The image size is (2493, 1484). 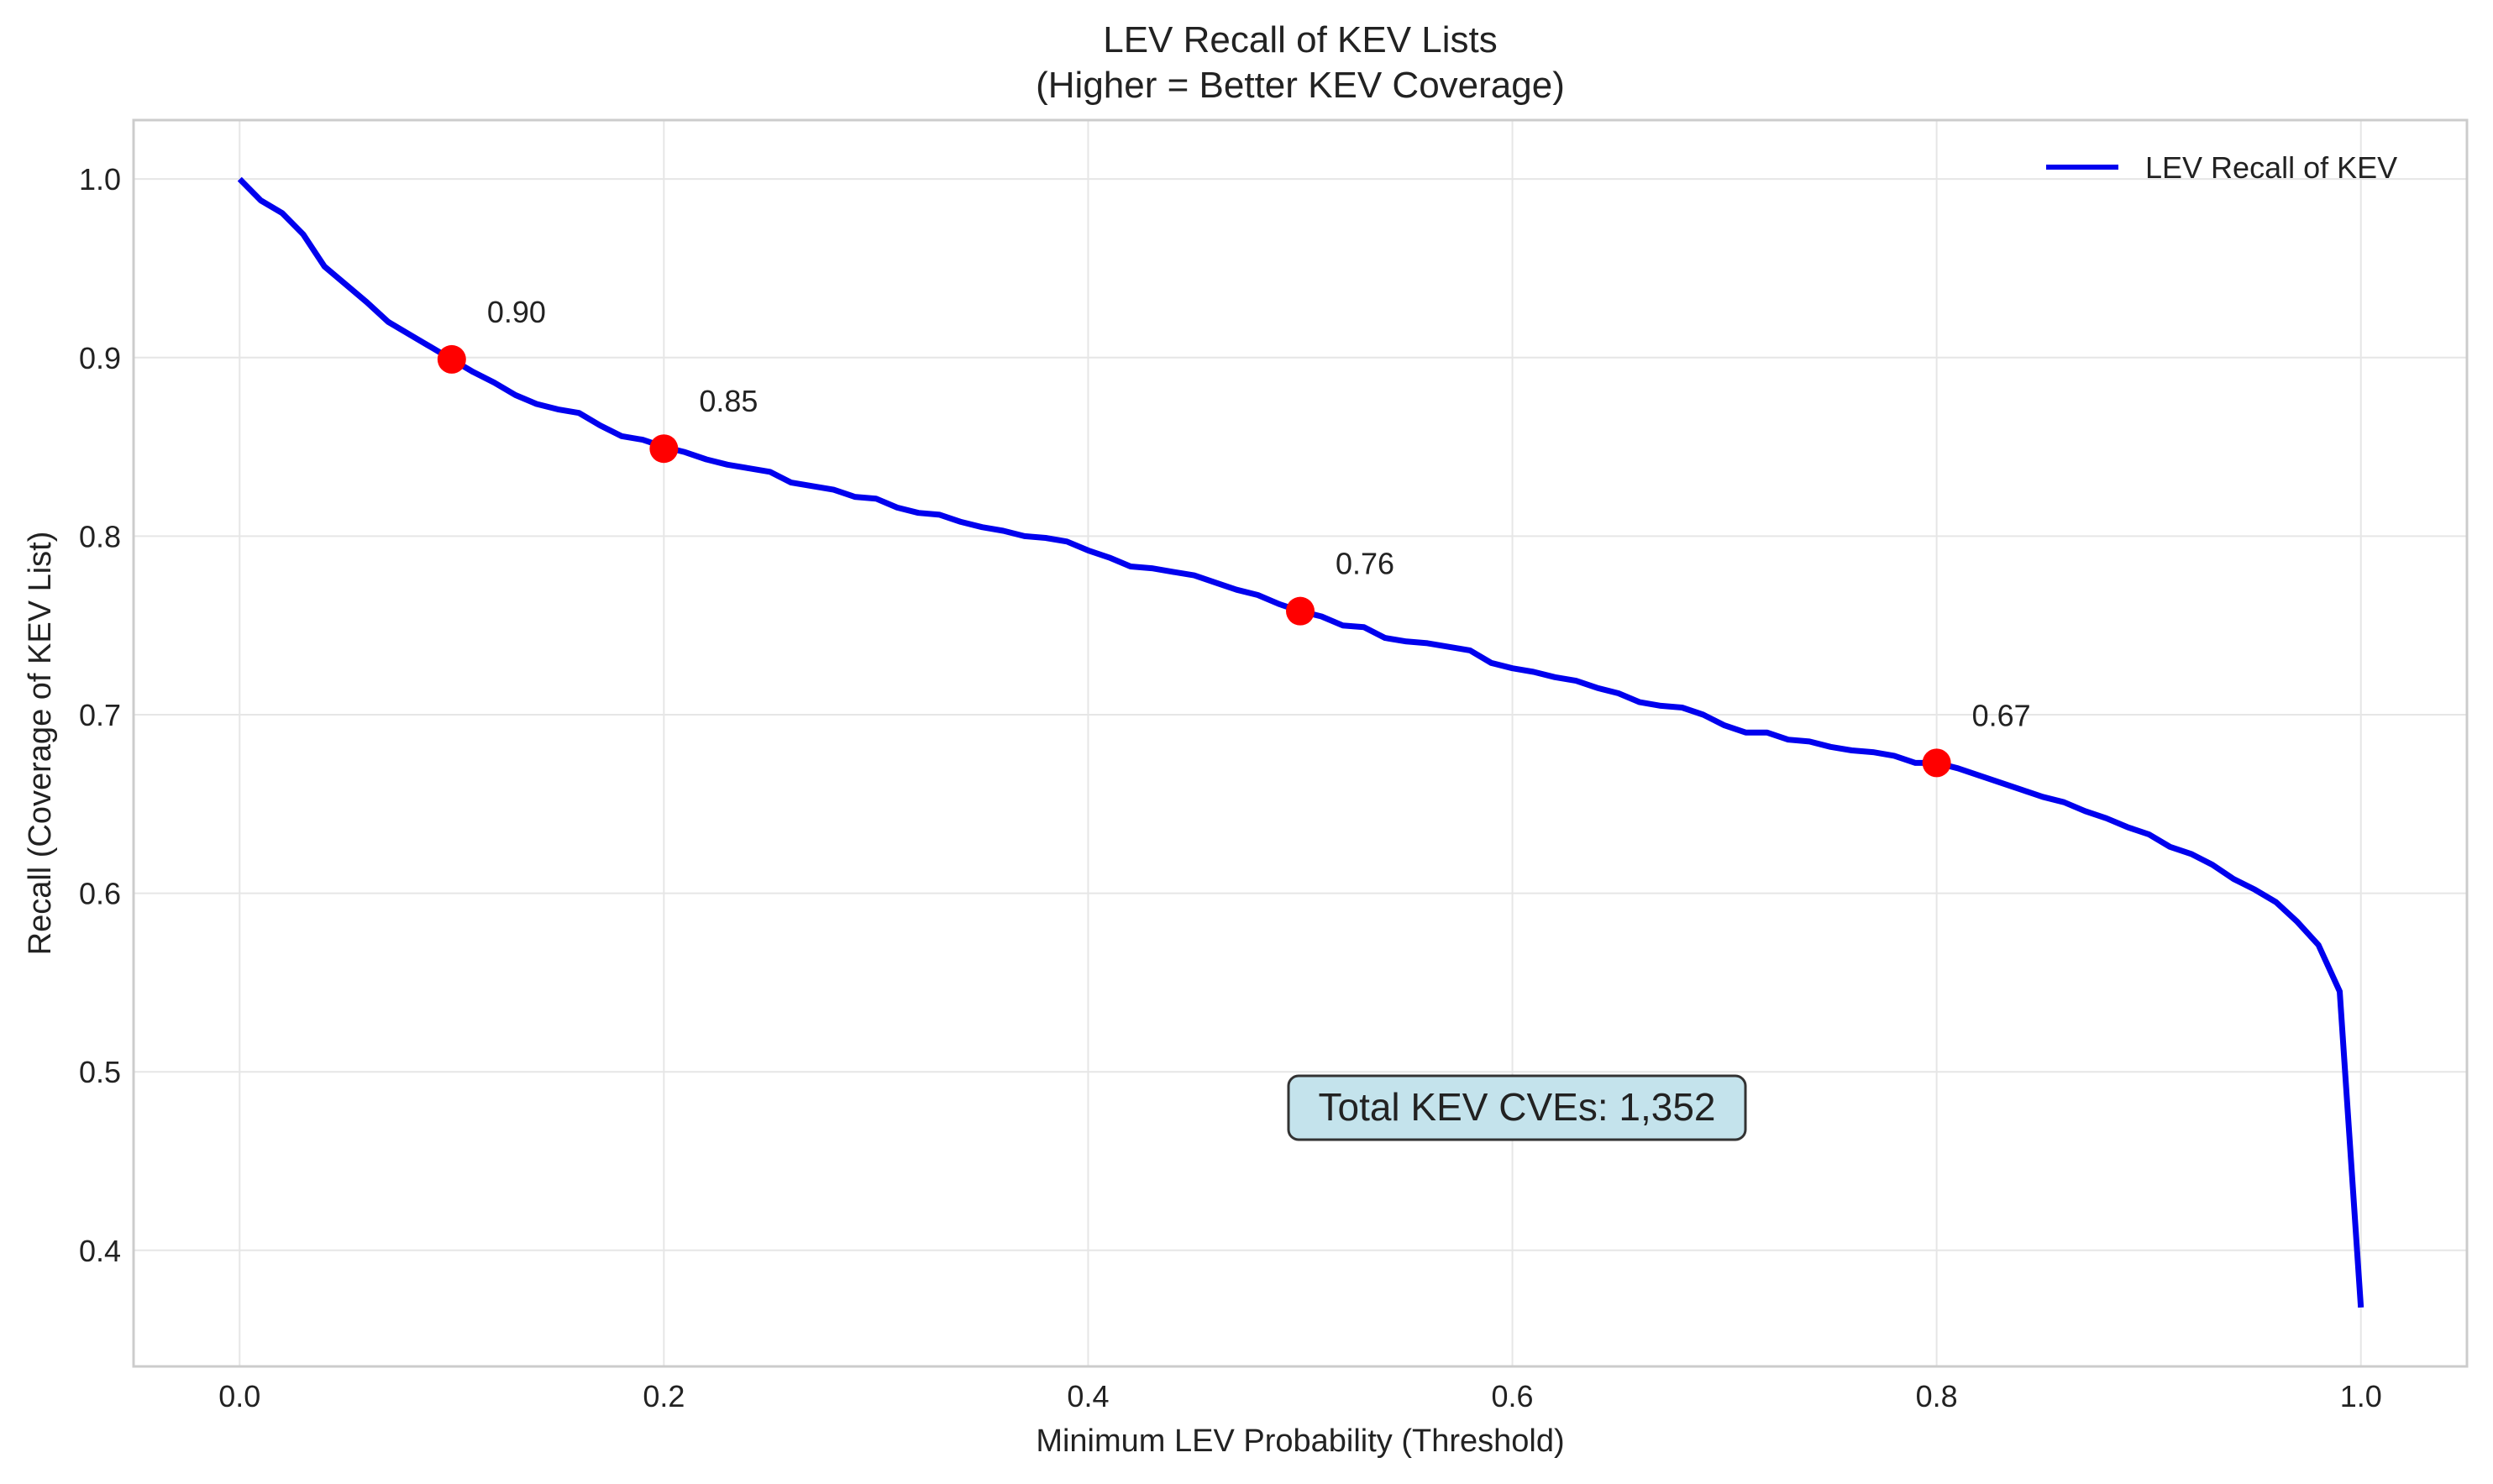 What do you see at coordinates (100, 179) in the screenshot?
I see `y-tick-label: 1.0` at bounding box center [100, 179].